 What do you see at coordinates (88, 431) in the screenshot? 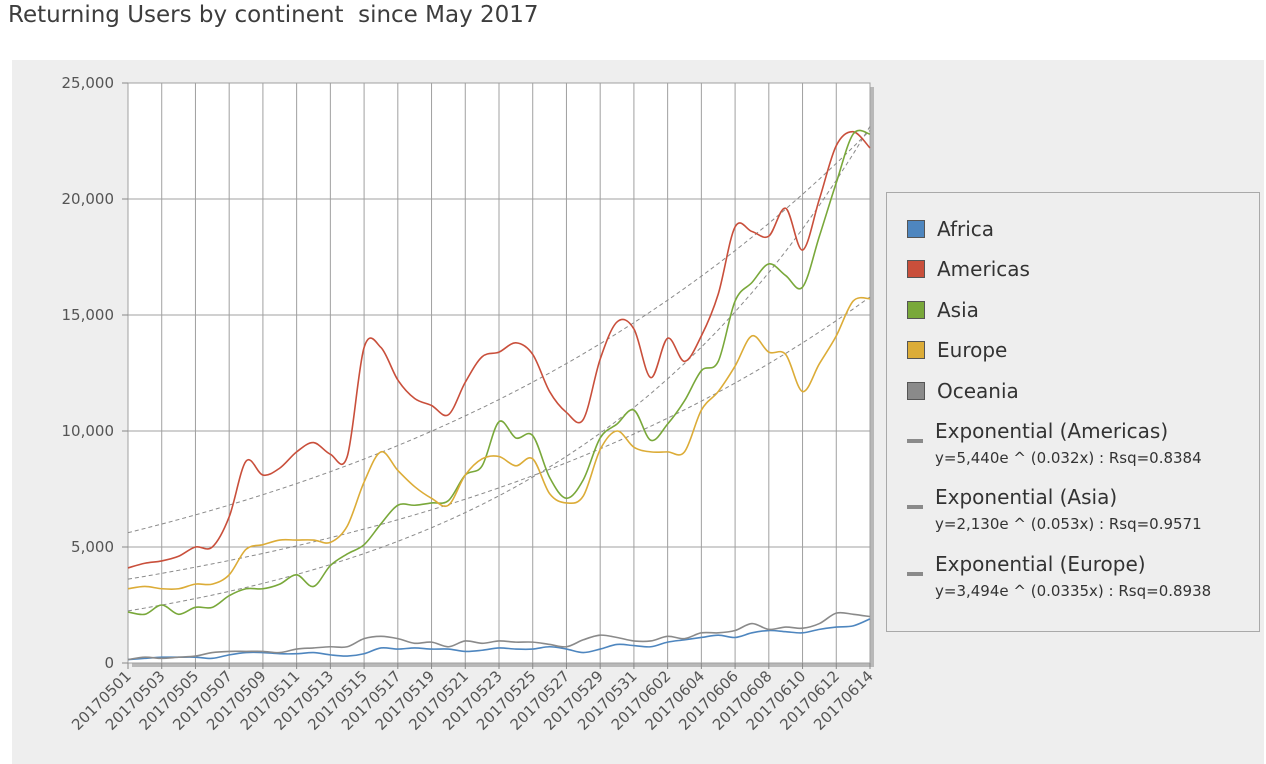
I see `y-tick-label: 10,000` at bounding box center [88, 431].